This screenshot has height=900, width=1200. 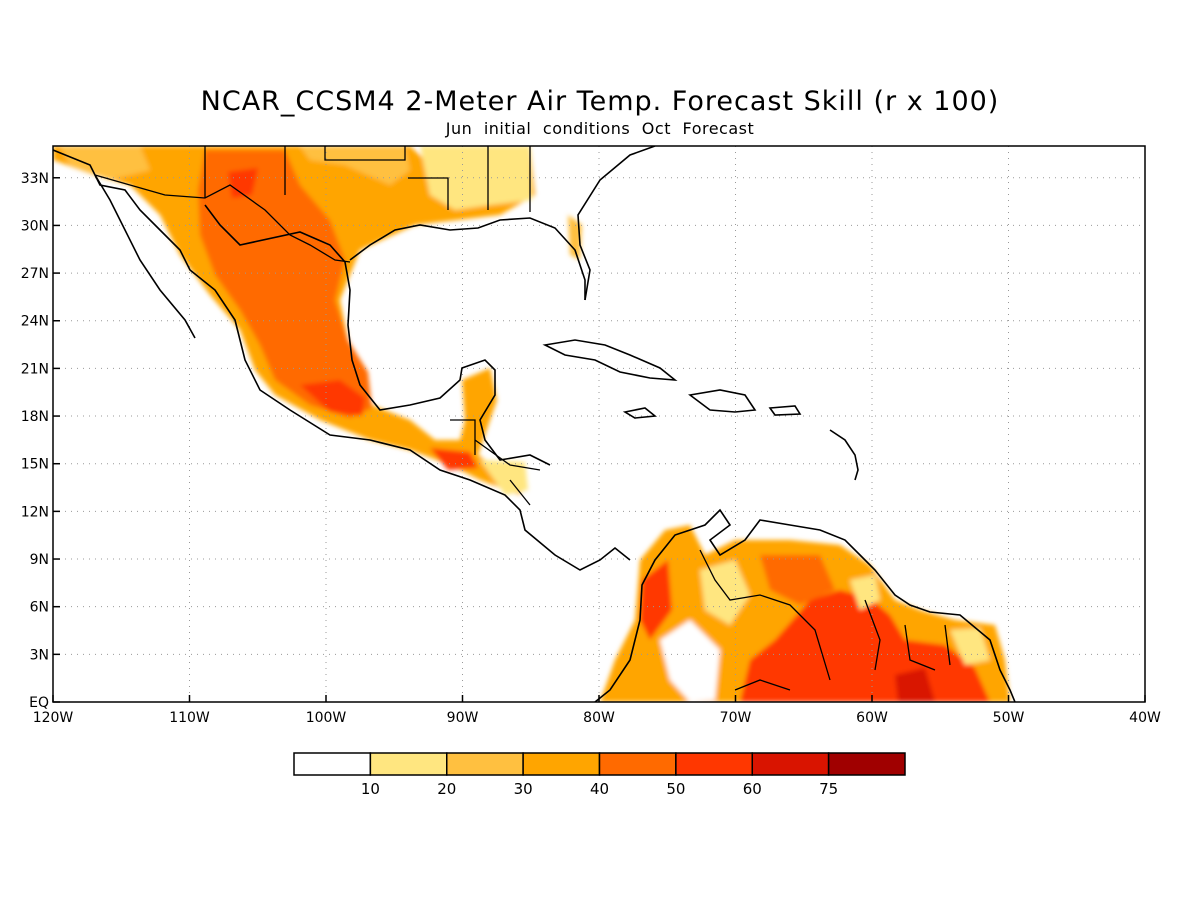 I want to click on x-tick-label: 60W, so click(x=872, y=718).